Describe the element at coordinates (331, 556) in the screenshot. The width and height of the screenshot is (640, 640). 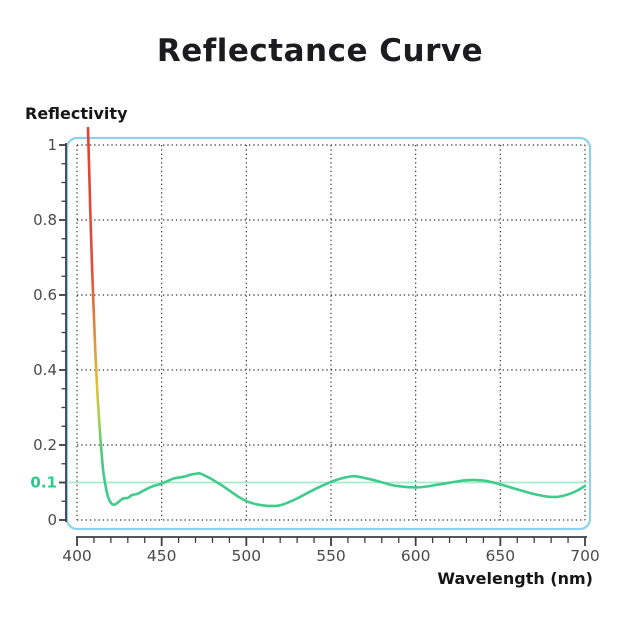
I see `x-tick-label: 550` at that location.